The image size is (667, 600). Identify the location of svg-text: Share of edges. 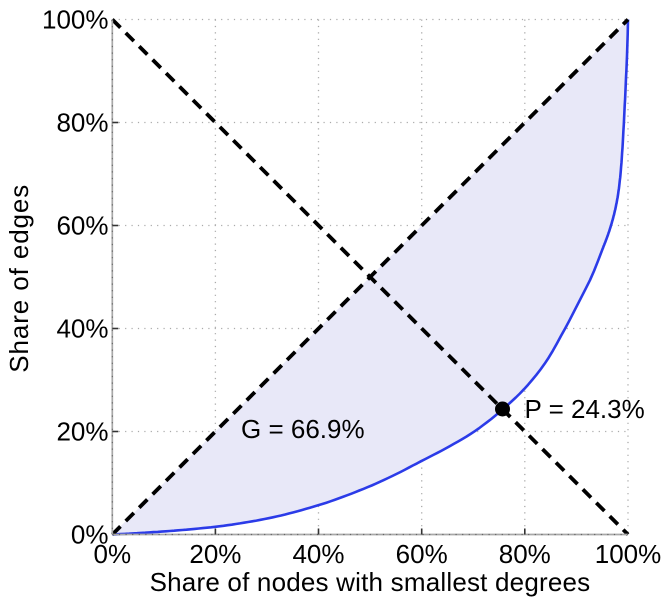
(19, 278).